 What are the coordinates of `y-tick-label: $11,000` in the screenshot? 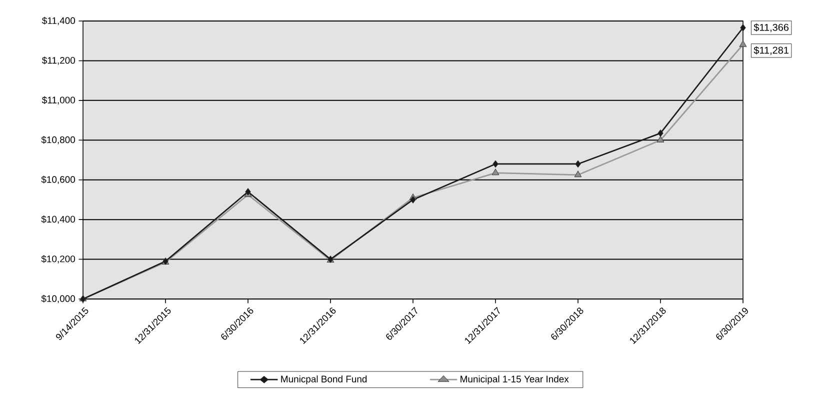 It's located at (59, 100).